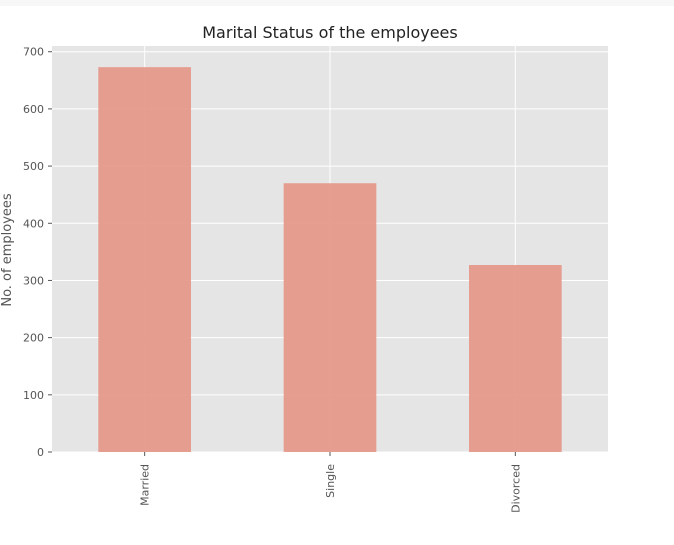  Describe the element at coordinates (33, 52) in the screenshot. I see `y-tick-label: 700` at that location.